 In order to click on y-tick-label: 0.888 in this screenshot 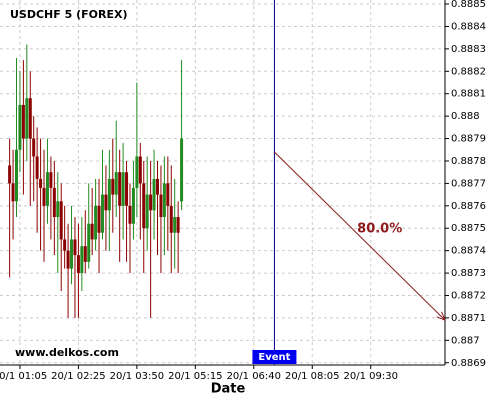, I will do `click(465, 116)`.